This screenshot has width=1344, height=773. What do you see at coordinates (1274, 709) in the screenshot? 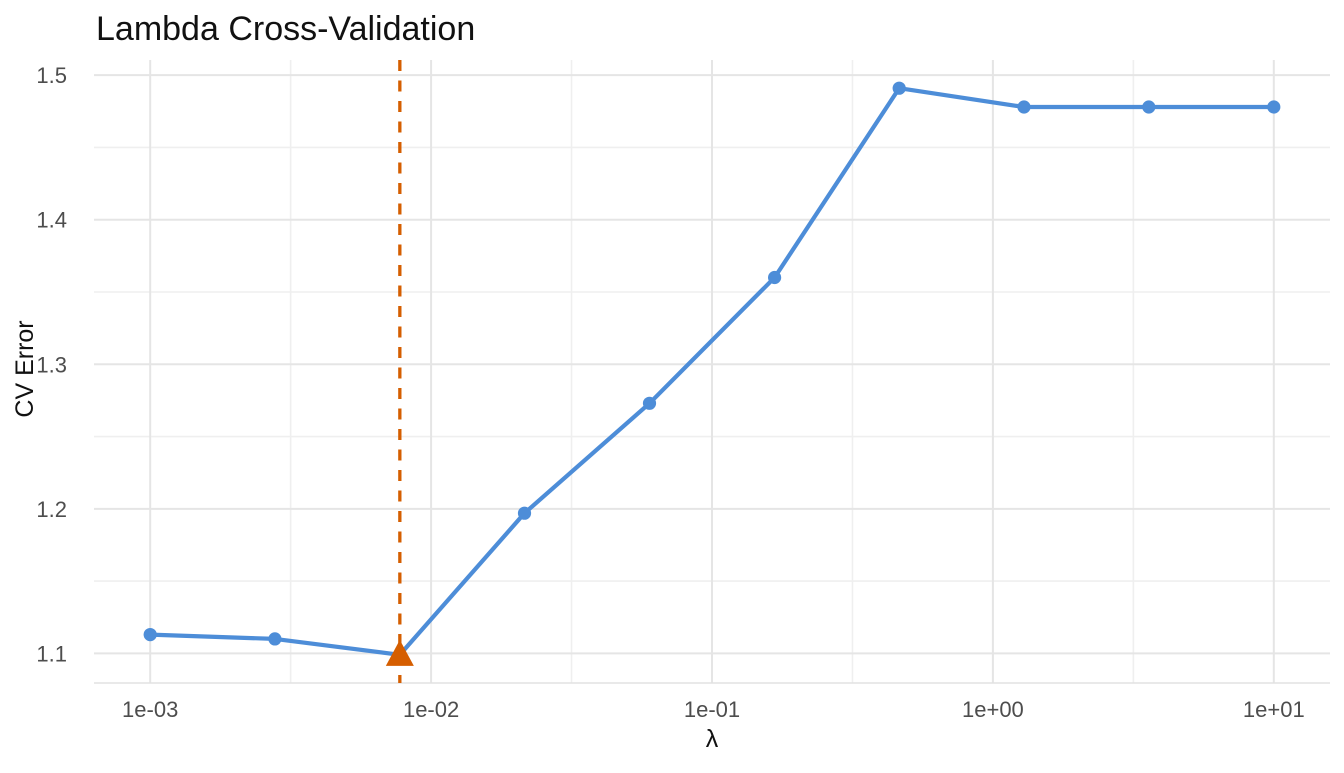
I see `x-tick-label: 1e+01` at bounding box center [1274, 709].